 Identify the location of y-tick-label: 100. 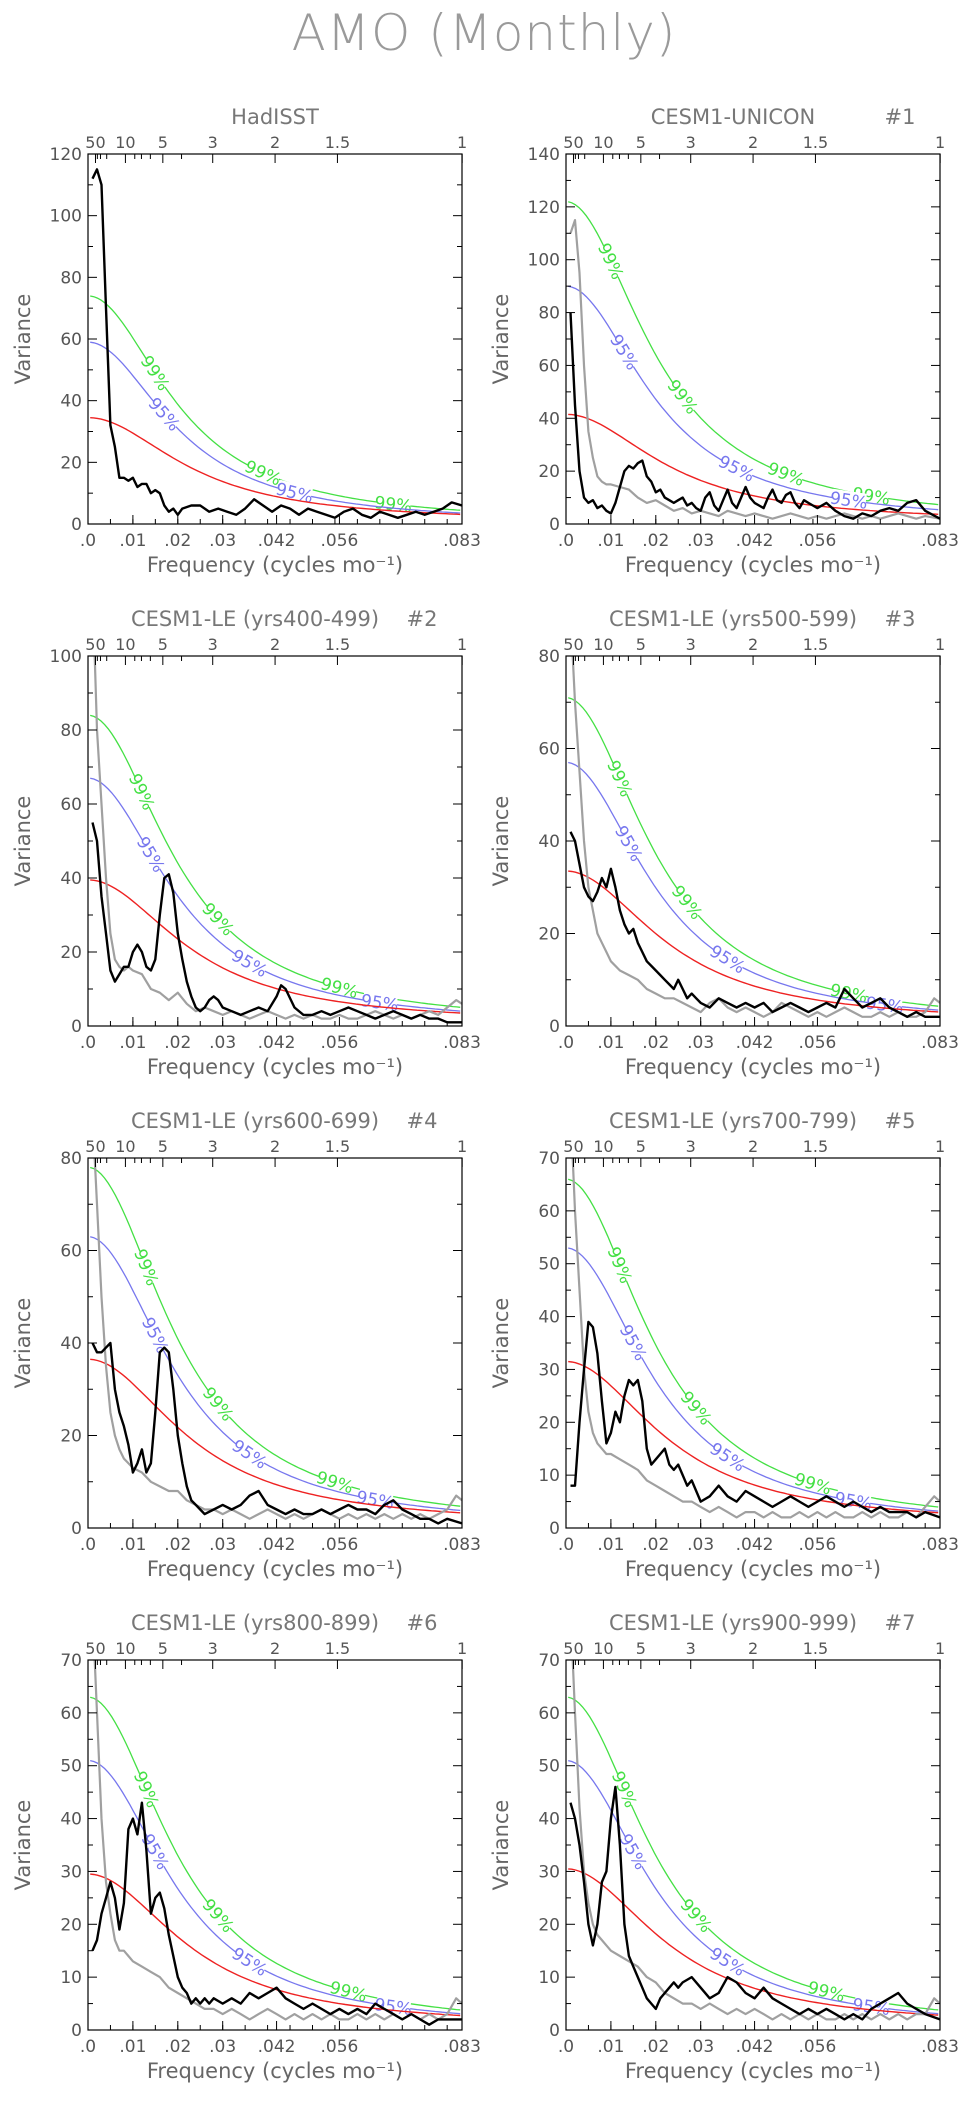
(544, 261).